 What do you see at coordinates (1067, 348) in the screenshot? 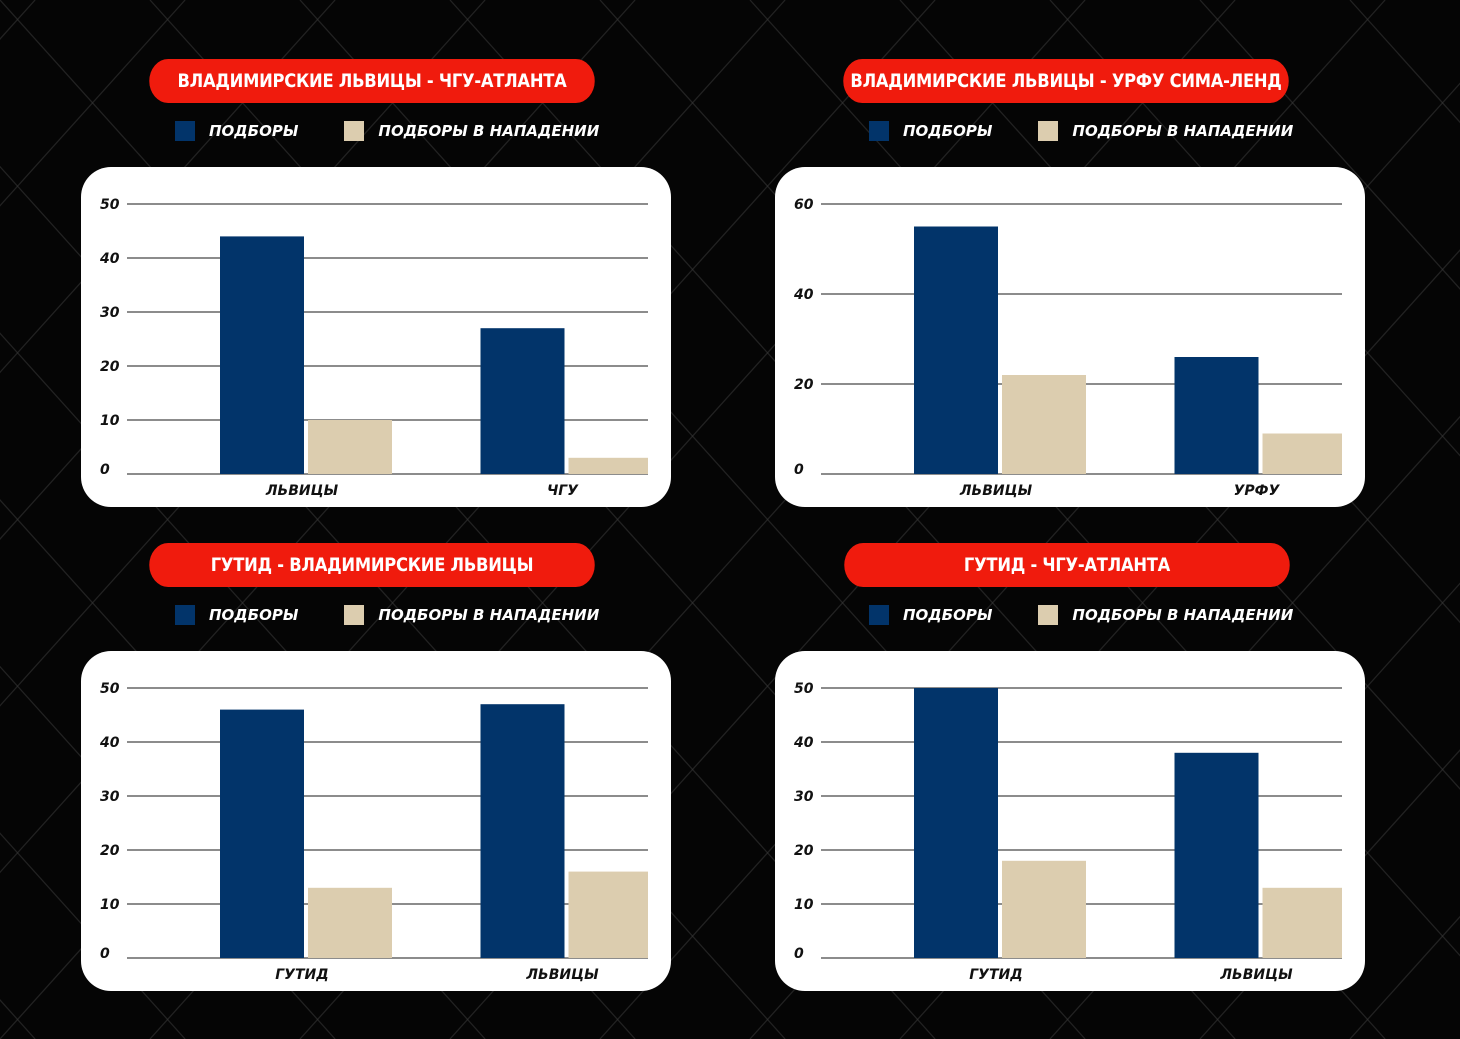
I see `bar-chart: 0 20 40 60 ЛЬВИЦЫ УРФУ` at bounding box center [1067, 348].